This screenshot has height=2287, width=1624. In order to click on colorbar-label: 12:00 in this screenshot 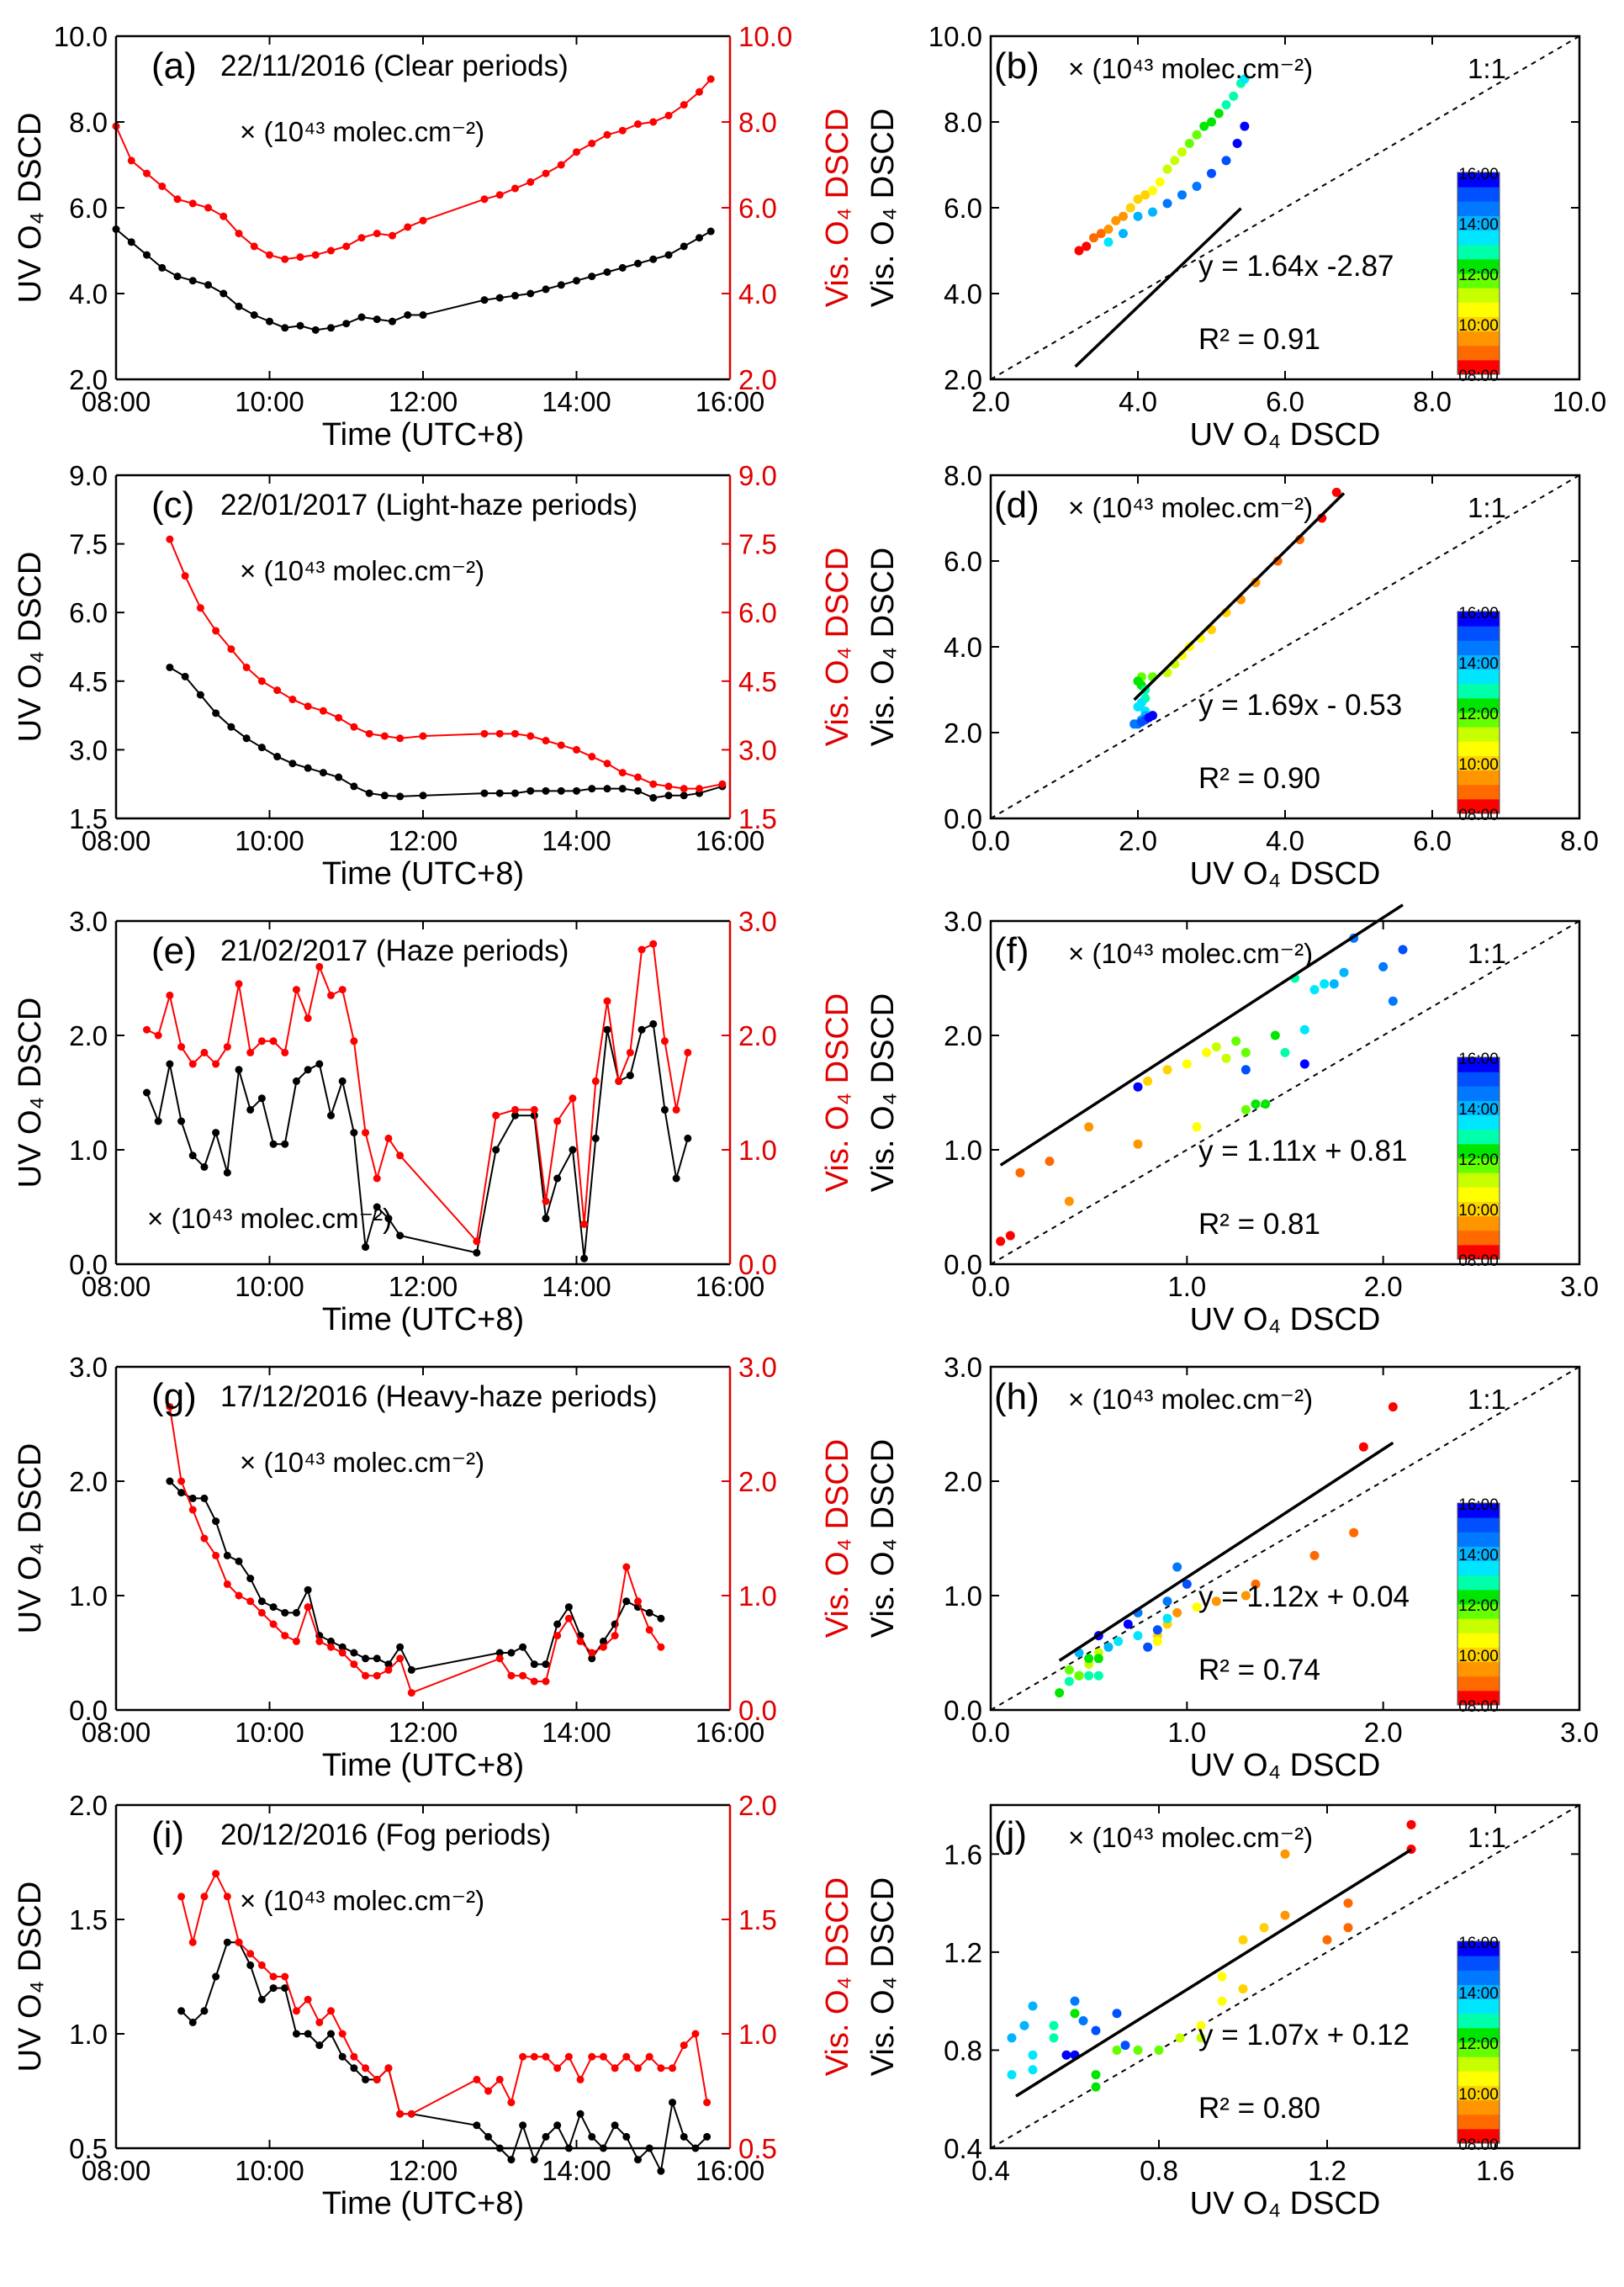, I will do `click(1478, 1606)`.